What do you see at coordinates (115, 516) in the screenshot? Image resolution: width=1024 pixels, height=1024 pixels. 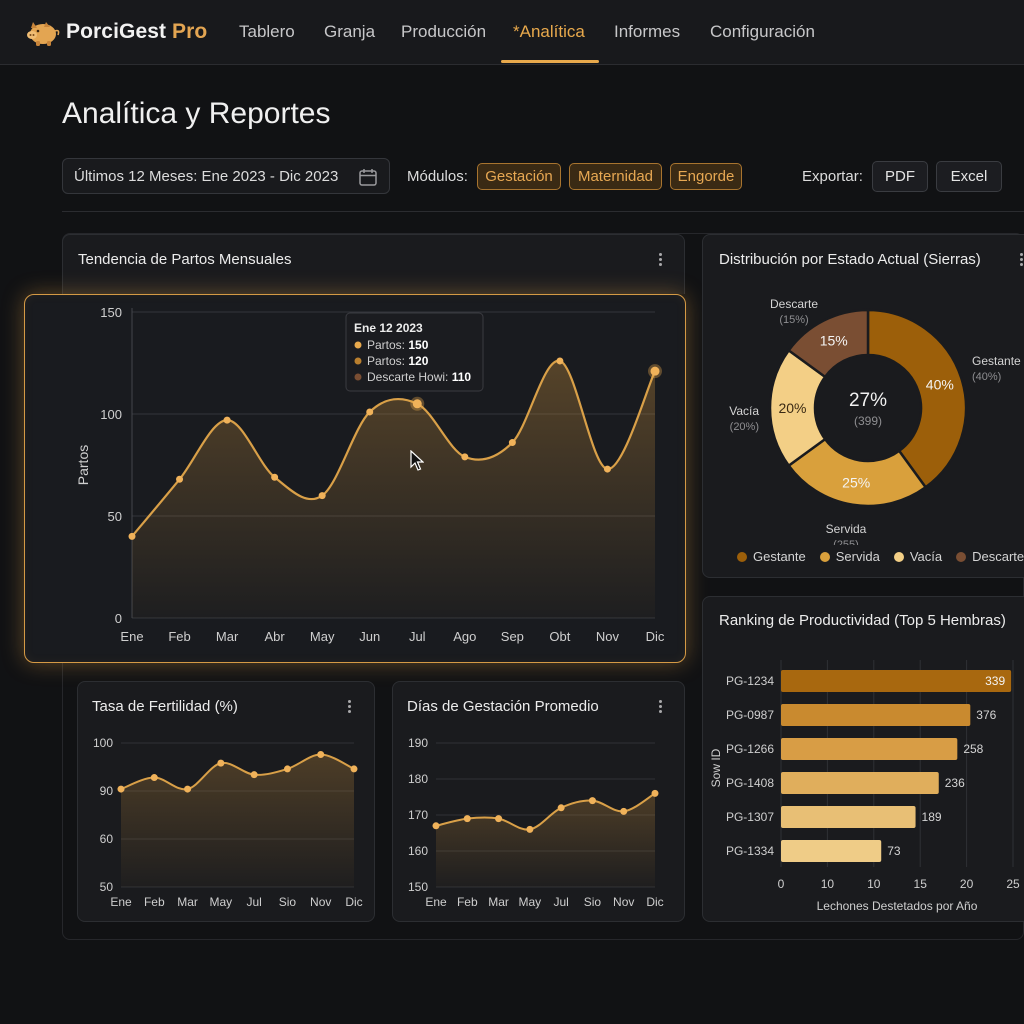 I see `y-tick-label: 50` at bounding box center [115, 516].